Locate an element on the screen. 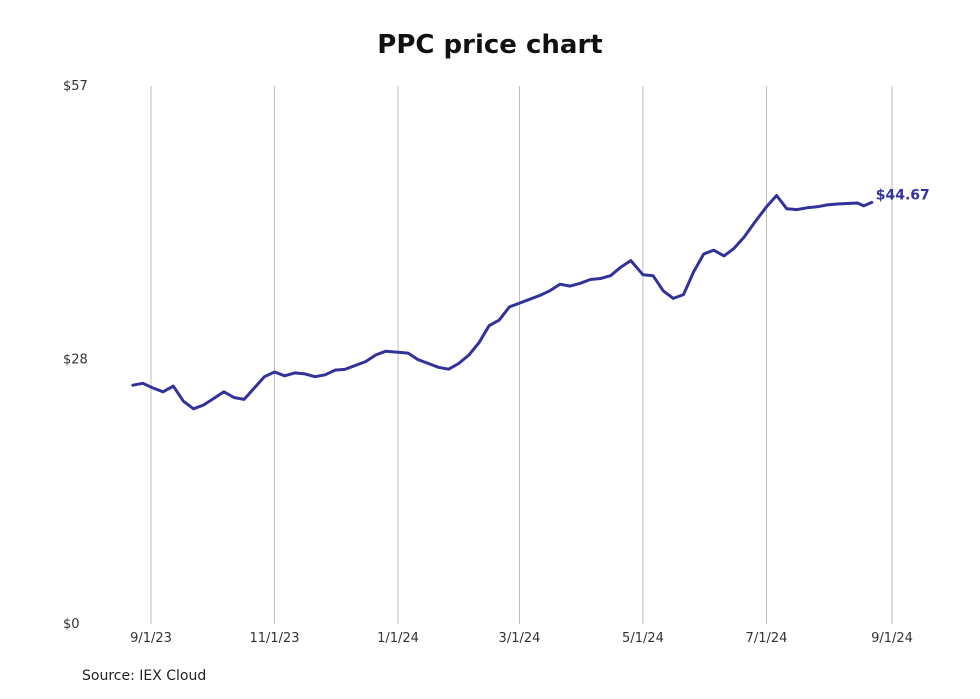 This screenshot has width=980, height=699. label-layer: $44.67 is located at coordinates (903, 195).